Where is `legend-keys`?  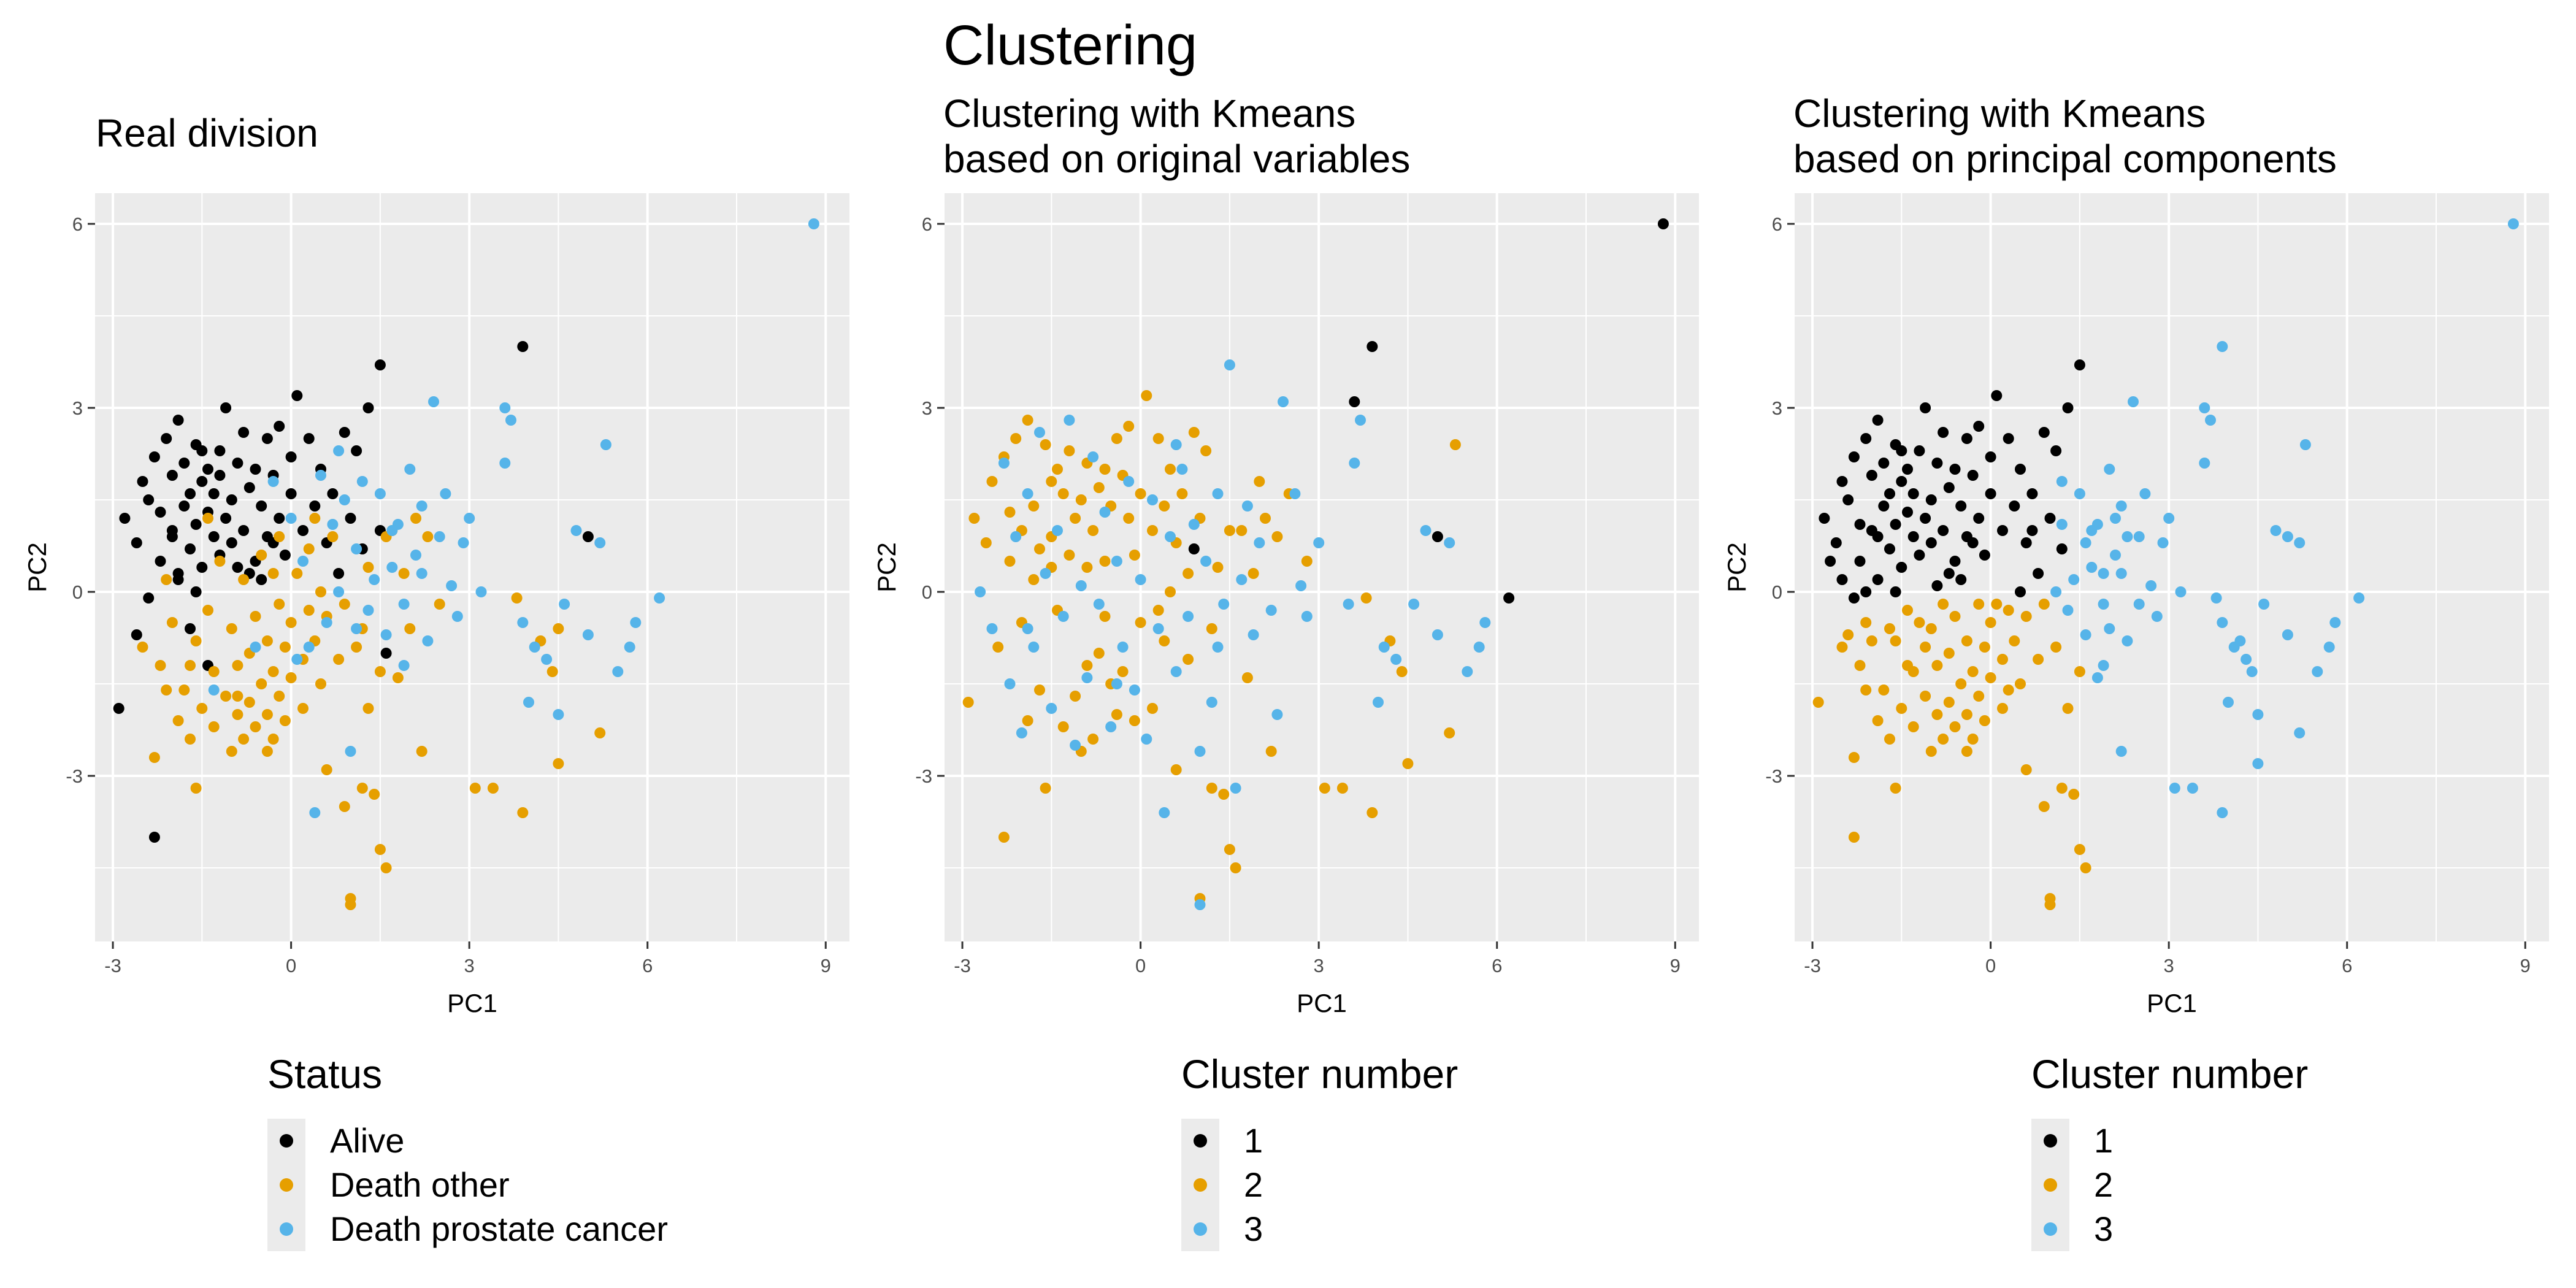
legend-keys is located at coordinates (286, 1185).